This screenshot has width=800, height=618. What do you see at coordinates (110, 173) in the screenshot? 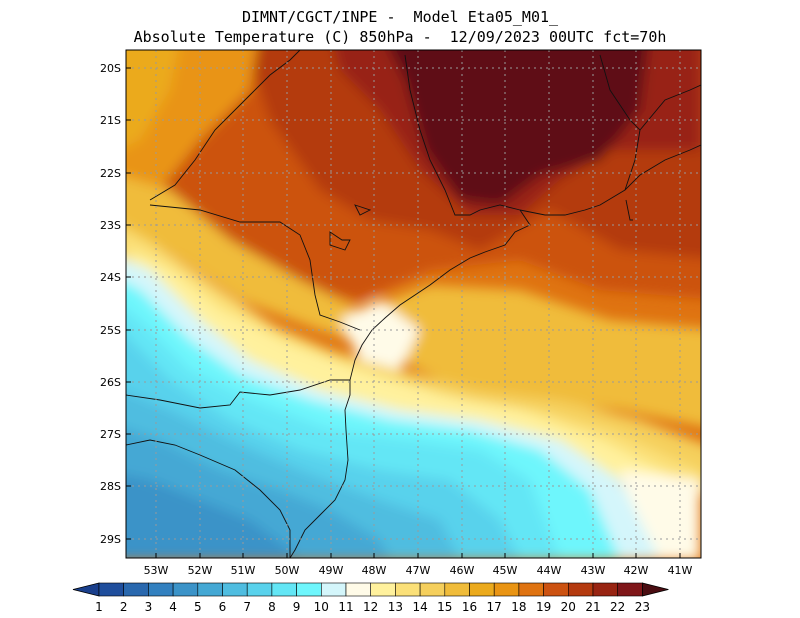
I see `lat-tick-label: 22S` at bounding box center [110, 173].